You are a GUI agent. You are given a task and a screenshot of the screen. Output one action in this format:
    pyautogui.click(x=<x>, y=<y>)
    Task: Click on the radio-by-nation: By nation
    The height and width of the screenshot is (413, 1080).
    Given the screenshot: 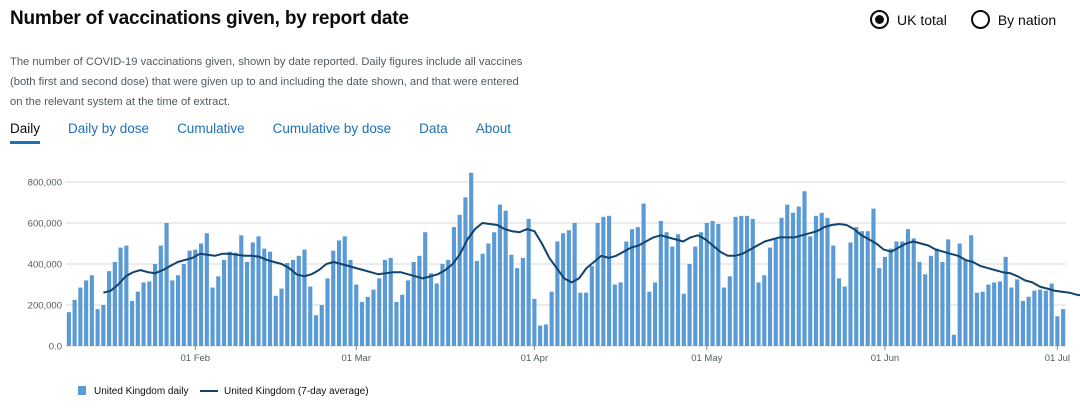 What is the action you would take?
    pyautogui.click(x=1013, y=19)
    